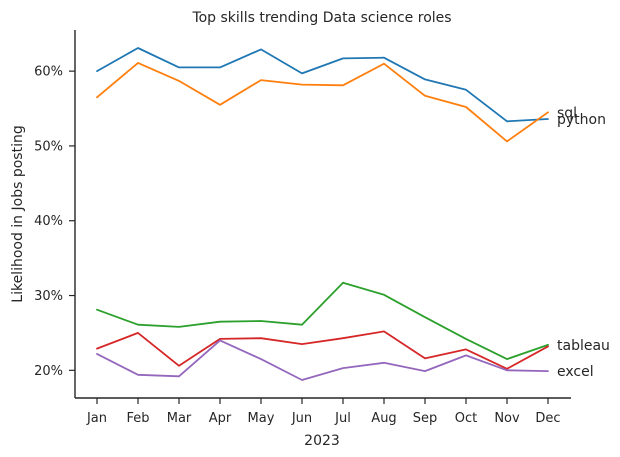 The image size is (620, 457). Describe the element at coordinates (466, 418) in the screenshot. I see `x-tick-label: Oct` at that location.